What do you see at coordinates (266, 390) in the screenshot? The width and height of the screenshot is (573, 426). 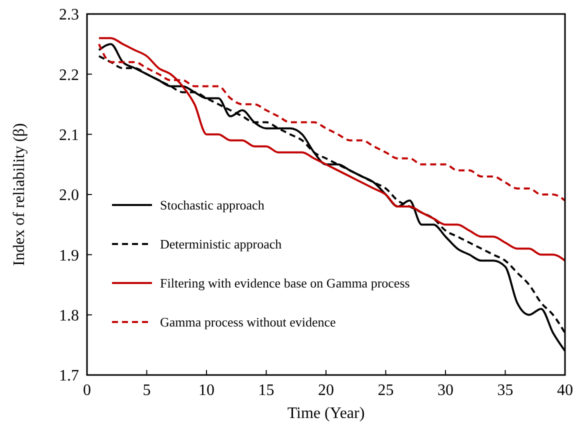 I see `x-tick-label: 15` at bounding box center [266, 390].